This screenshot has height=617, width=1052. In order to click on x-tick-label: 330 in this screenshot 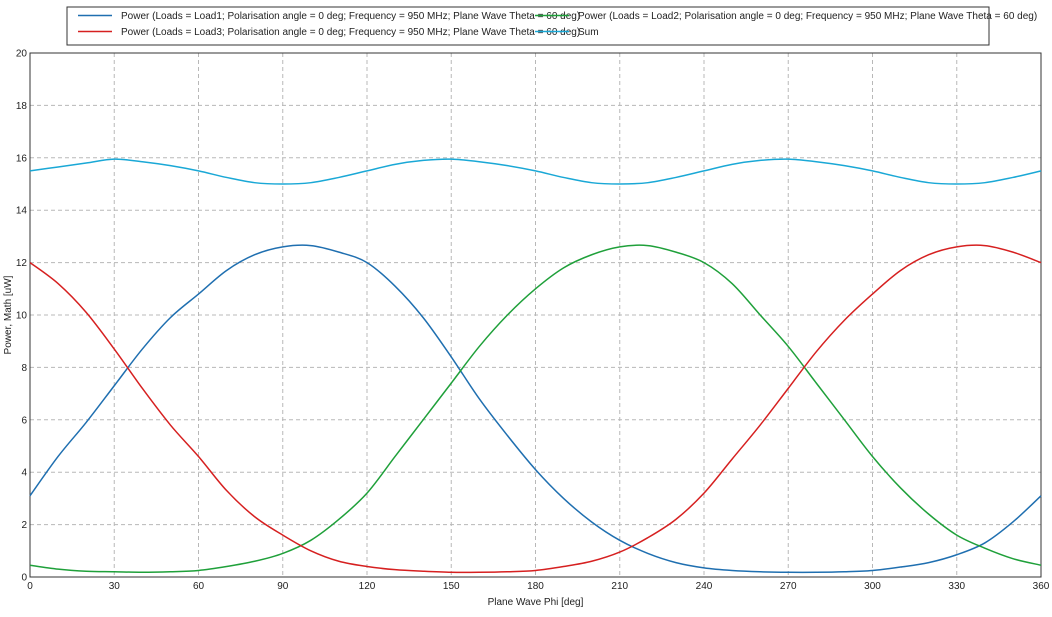, I will do `click(956, 586)`.